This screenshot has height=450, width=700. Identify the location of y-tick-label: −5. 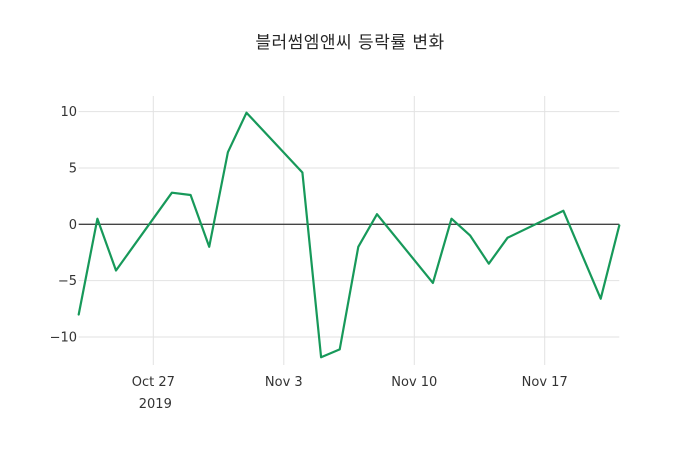
(67, 281).